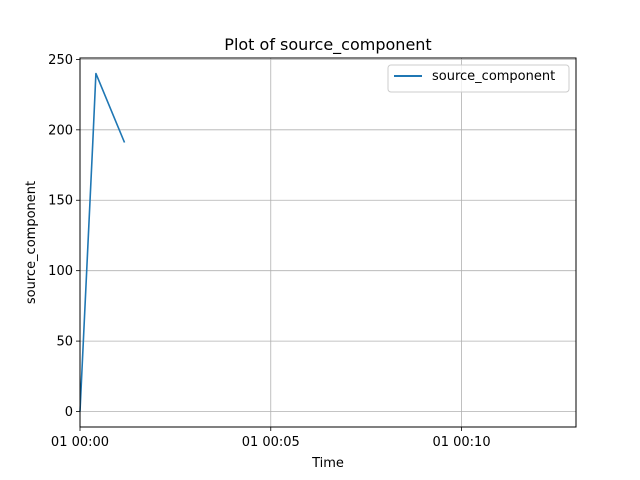 The height and width of the screenshot is (480, 640). I want to click on chart-title: Plot of source_component, so click(327, 45).